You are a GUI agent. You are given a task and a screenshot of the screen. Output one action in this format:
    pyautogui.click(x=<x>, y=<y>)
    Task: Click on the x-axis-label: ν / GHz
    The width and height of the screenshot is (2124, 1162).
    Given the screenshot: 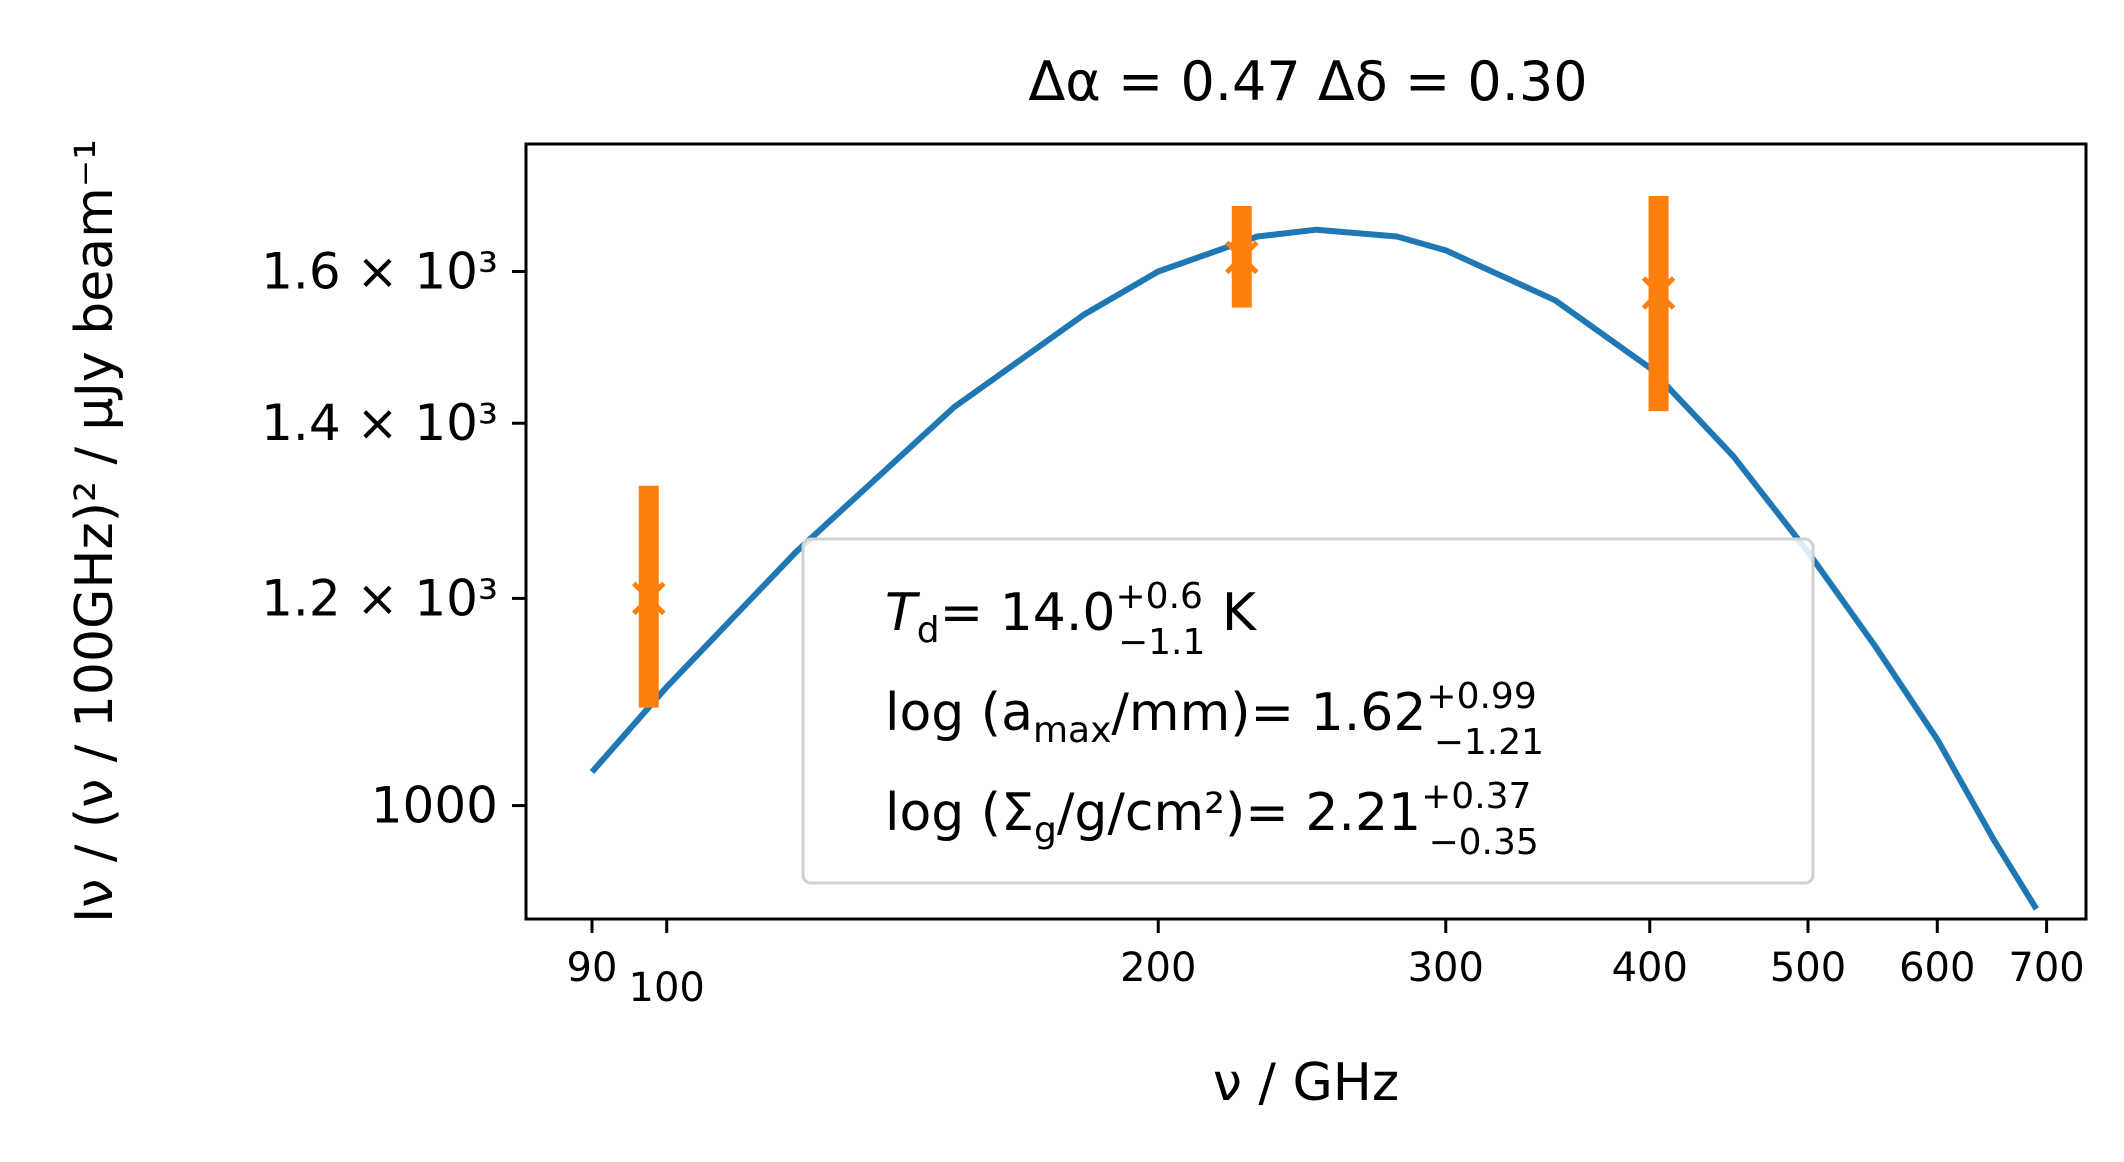 What is the action you would take?
    pyautogui.click(x=1306, y=1083)
    